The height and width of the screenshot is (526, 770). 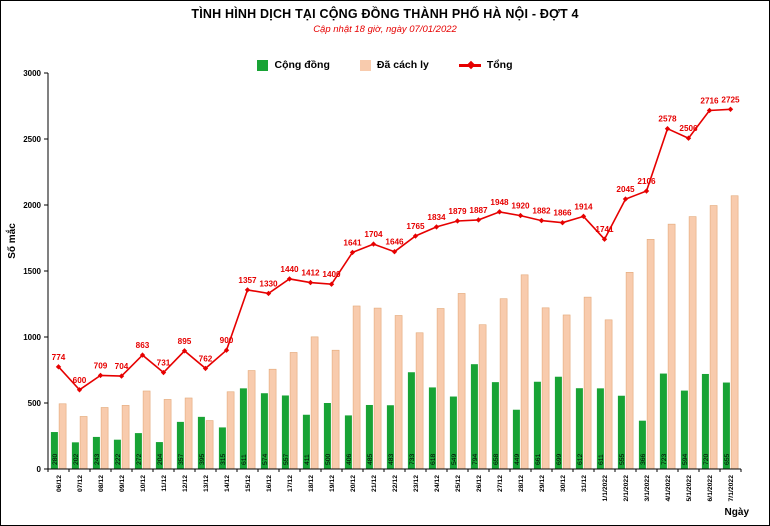 I want to click on legend-item-da-cach-ly: Đã cách ly, so click(x=394, y=65).